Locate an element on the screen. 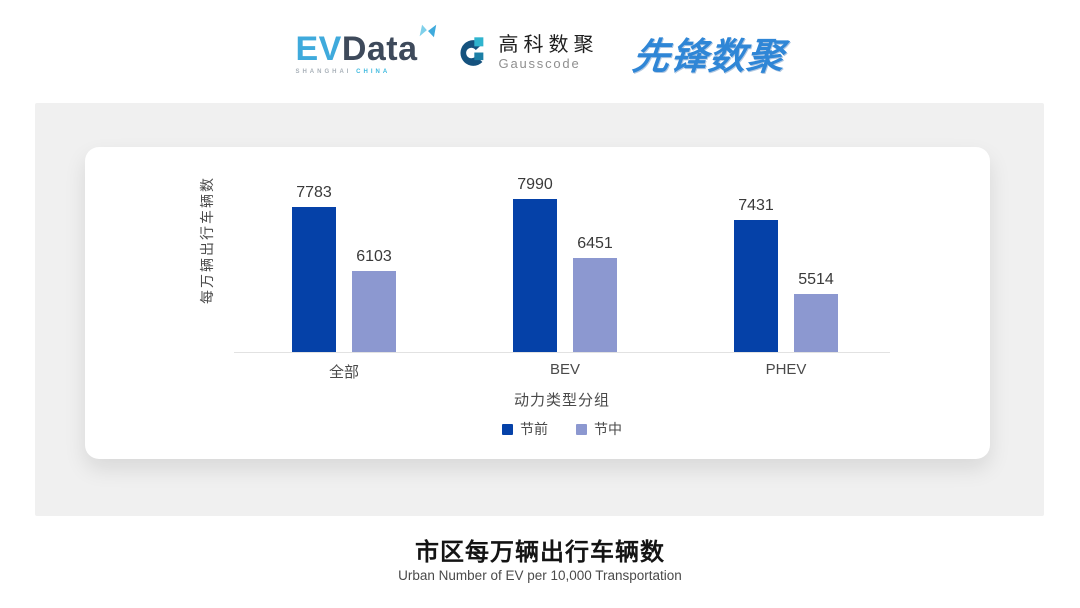  chart-title: 市区每万辆出行车辆数 is located at coordinates (540, 552).